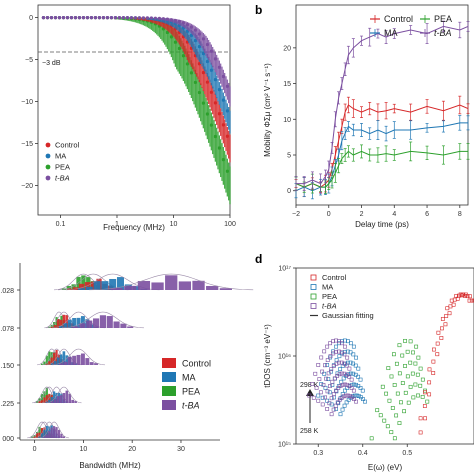 The image size is (474, 474). What do you see at coordinates (48, 178) in the screenshot?
I see `legend-a-marker-t-ba` at bounding box center [48, 178].